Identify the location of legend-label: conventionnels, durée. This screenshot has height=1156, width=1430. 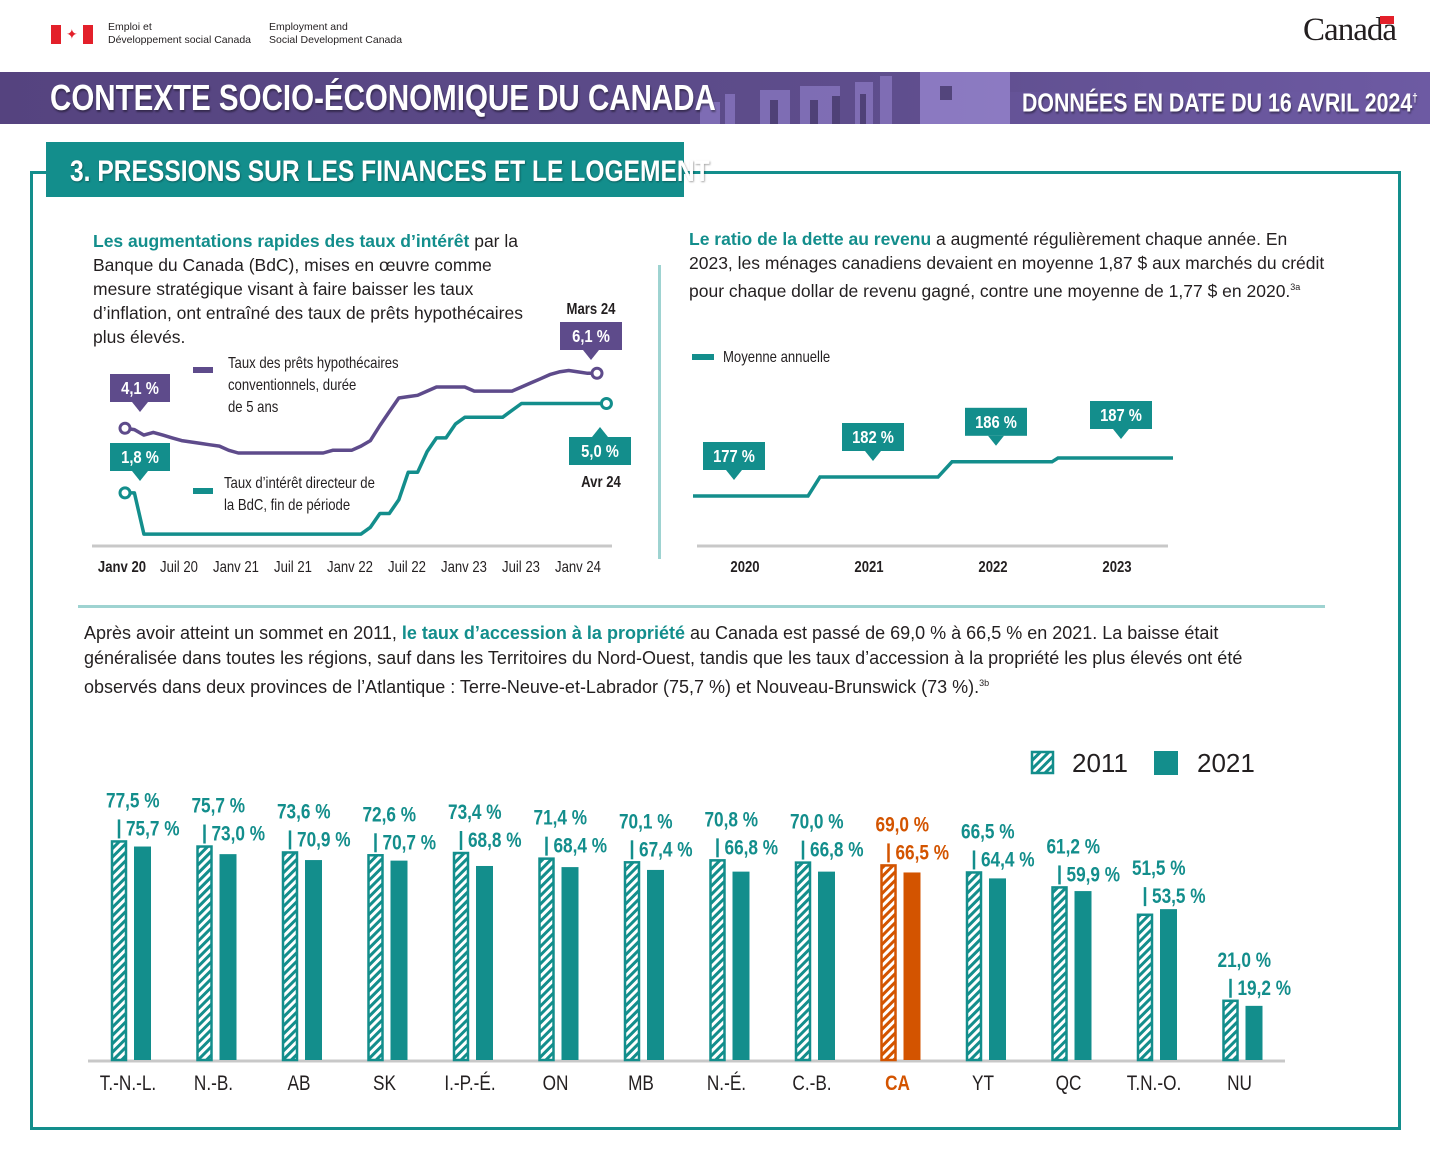
(292, 385).